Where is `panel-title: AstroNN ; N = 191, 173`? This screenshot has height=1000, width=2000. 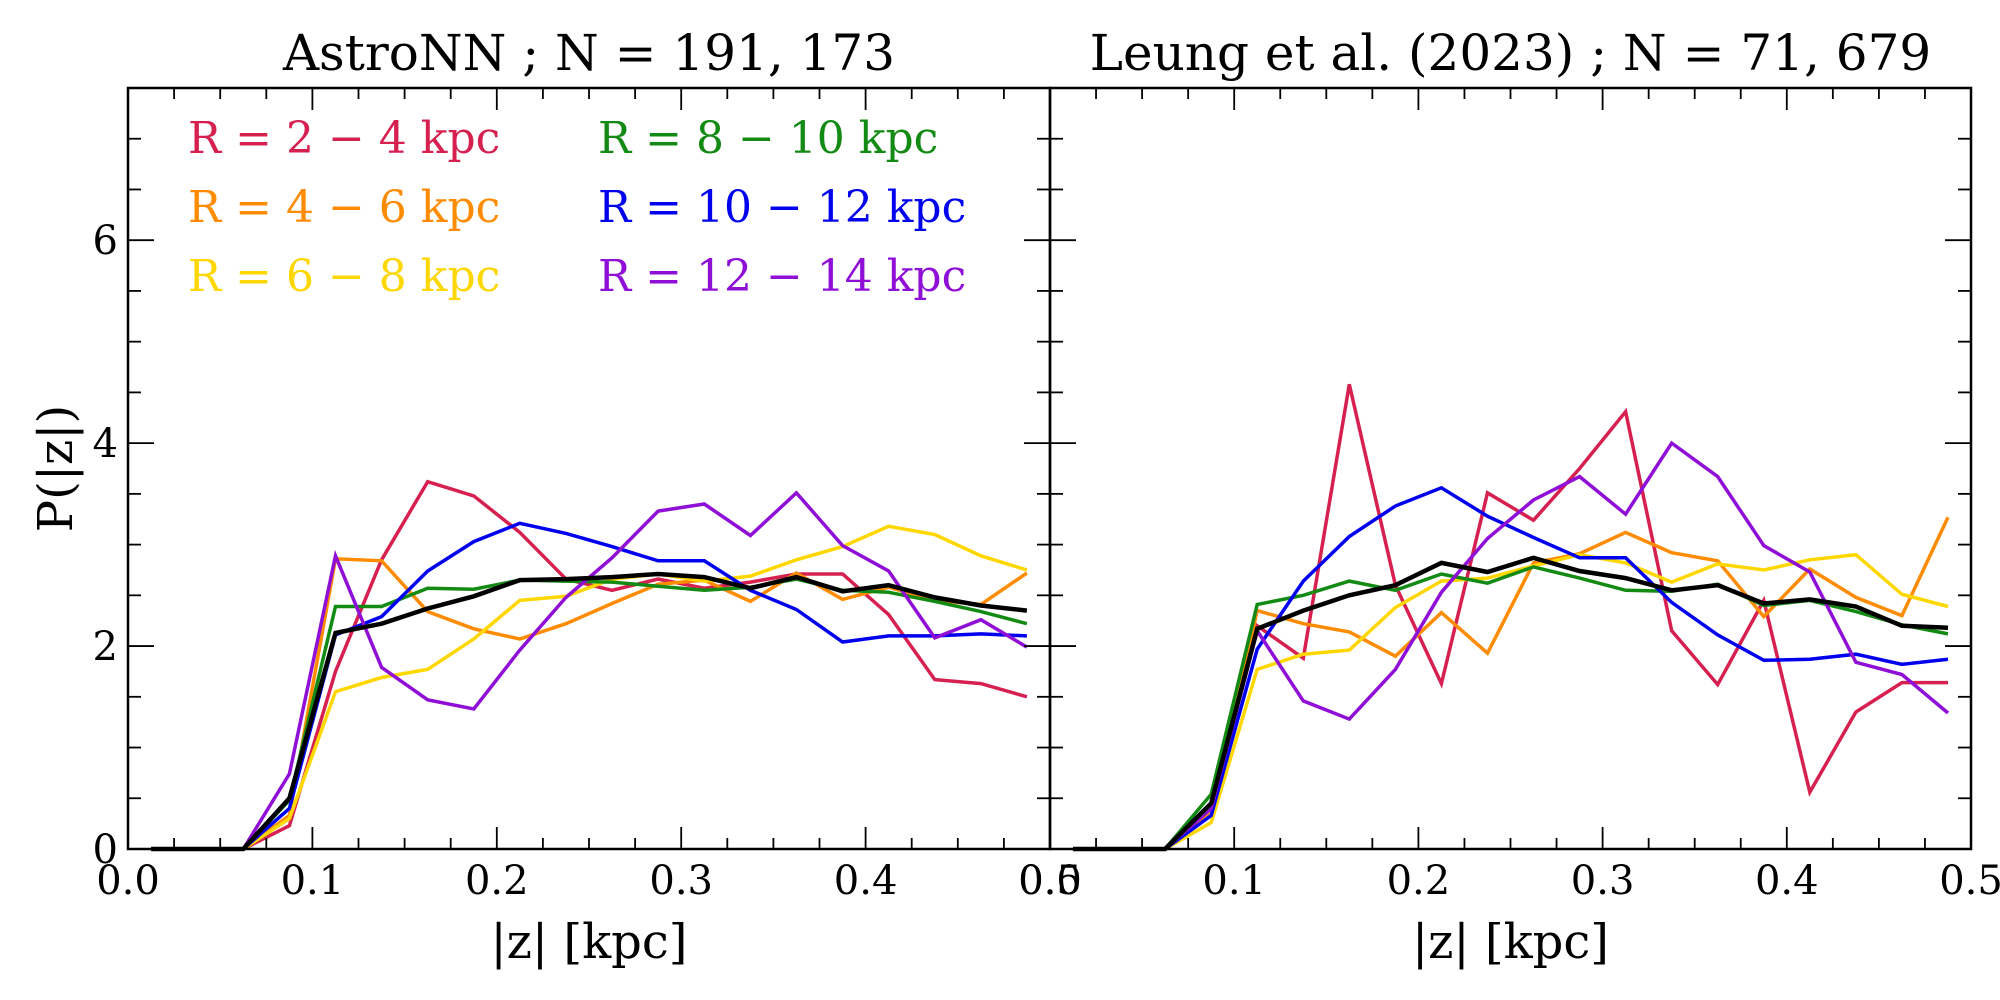 panel-title: AstroNN ; N = 191, 173 is located at coordinates (588, 53).